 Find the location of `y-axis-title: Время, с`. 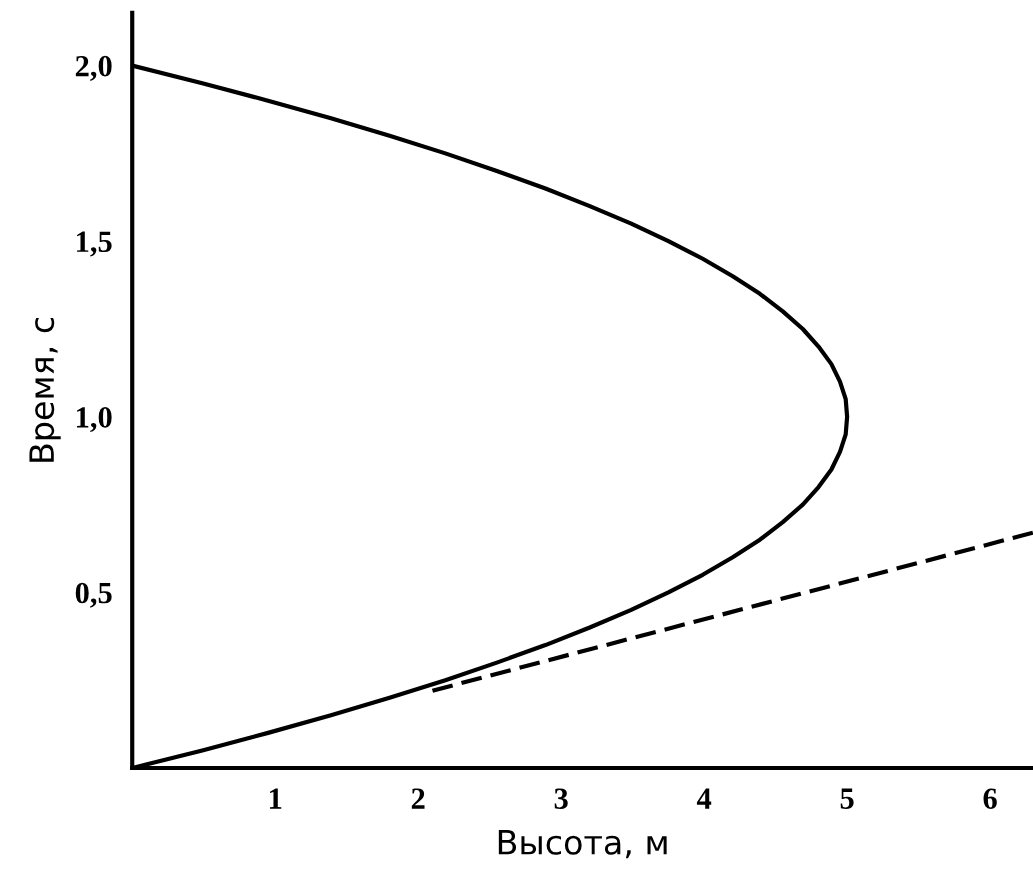

y-axis-title: Время, с is located at coordinates (45, 389).